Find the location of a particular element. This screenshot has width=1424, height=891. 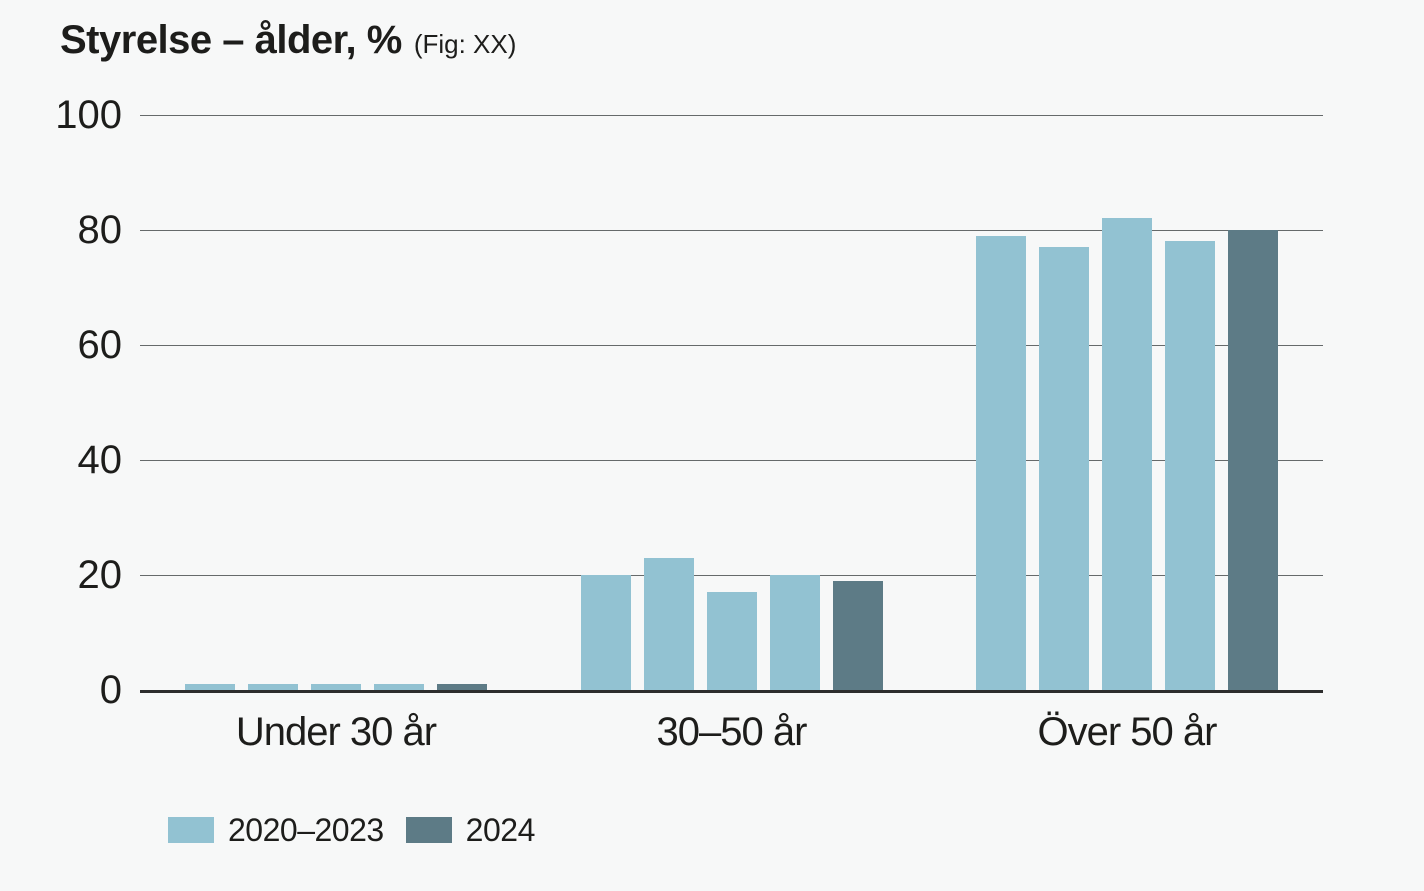

y-axis-tick-label: 0 is located at coordinates (110, 690).